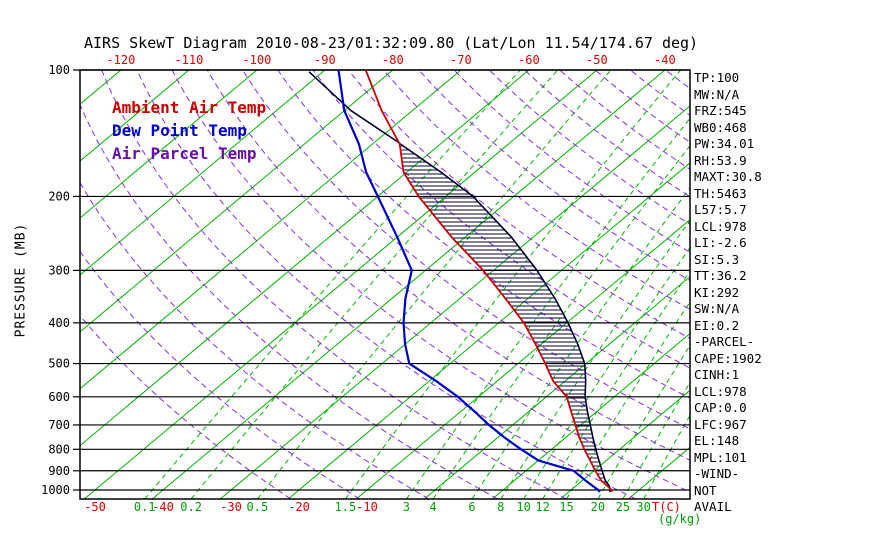 The image size is (870, 560). Describe the element at coordinates (529, 60) in the screenshot. I see `top-temp-label: -60` at that location.